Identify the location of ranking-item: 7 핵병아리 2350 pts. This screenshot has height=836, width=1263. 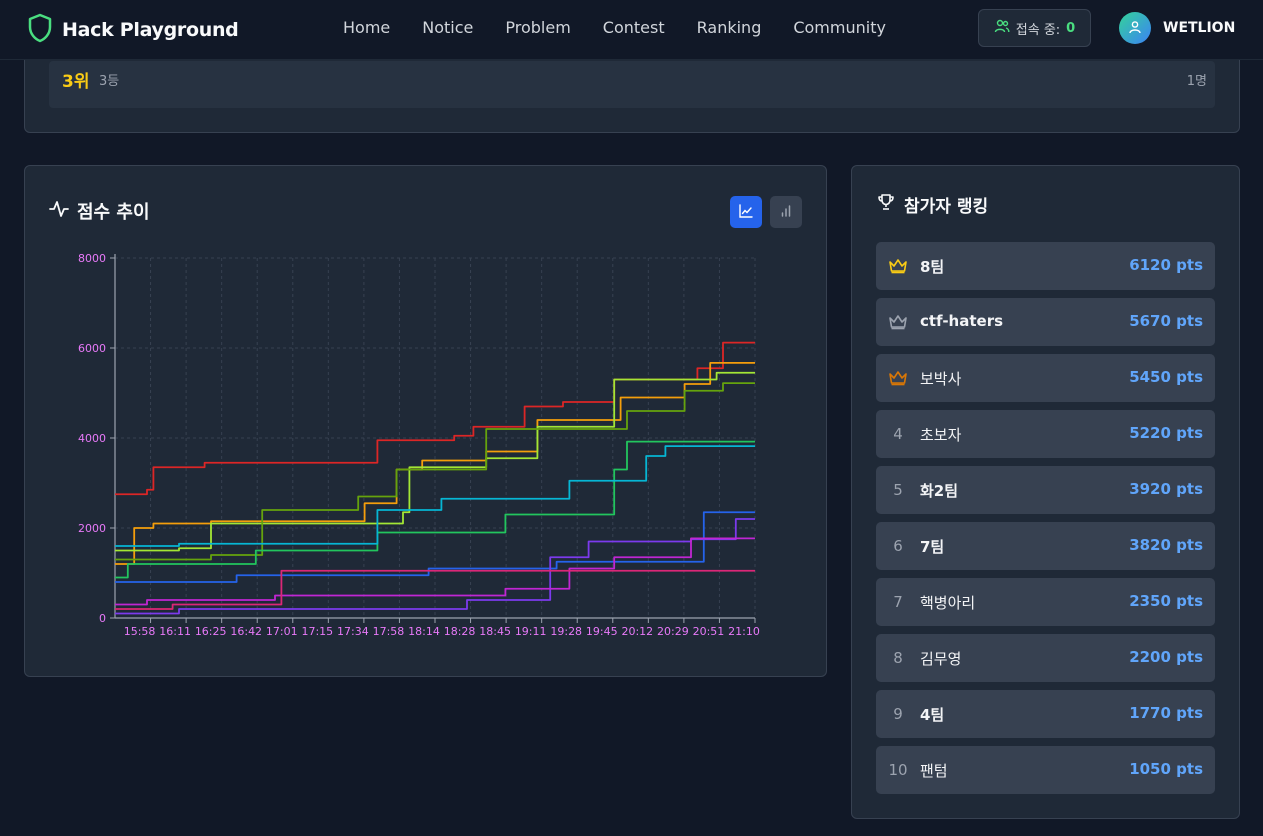
(1045, 602).